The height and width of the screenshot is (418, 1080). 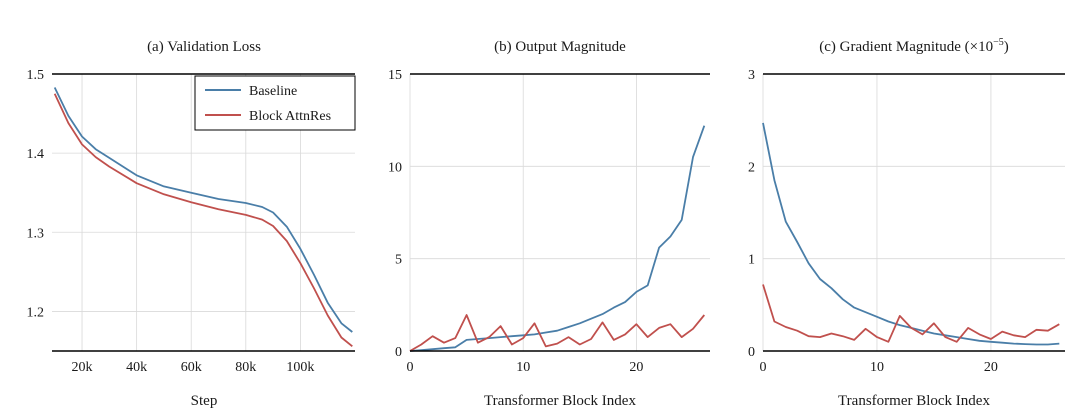 I want to click on panel-title-main: (c) Gradient Magnitude (×10, so click(x=906, y=47).